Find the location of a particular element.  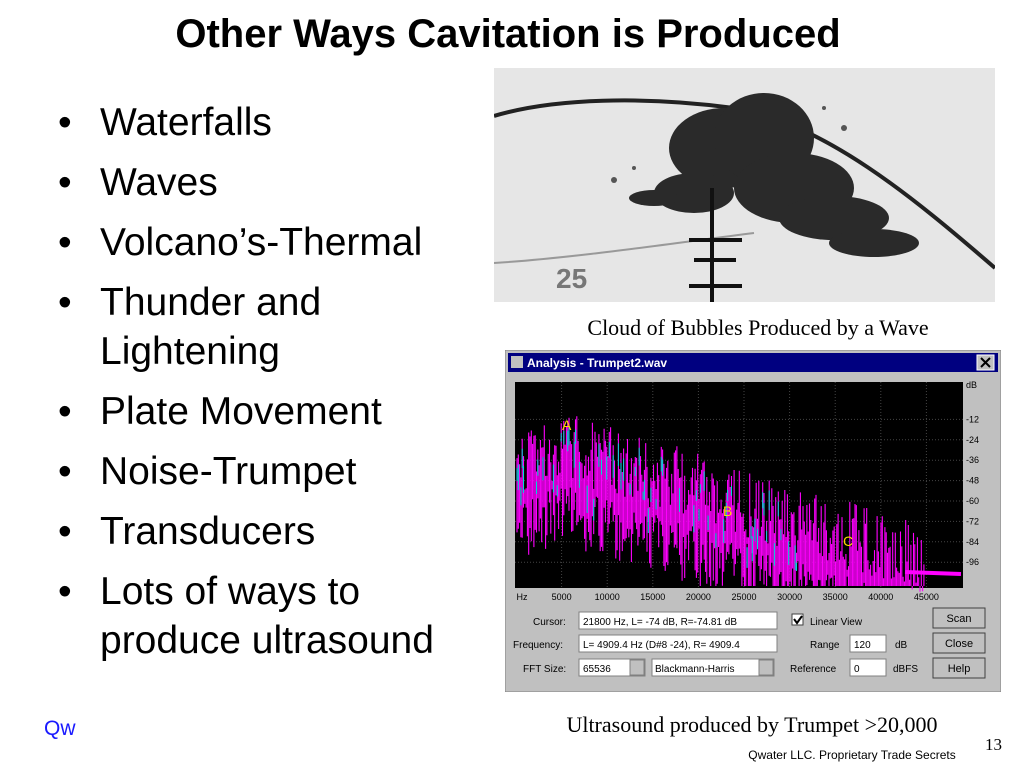

db-tick-label: -72 is located at coordinates (972, 521).